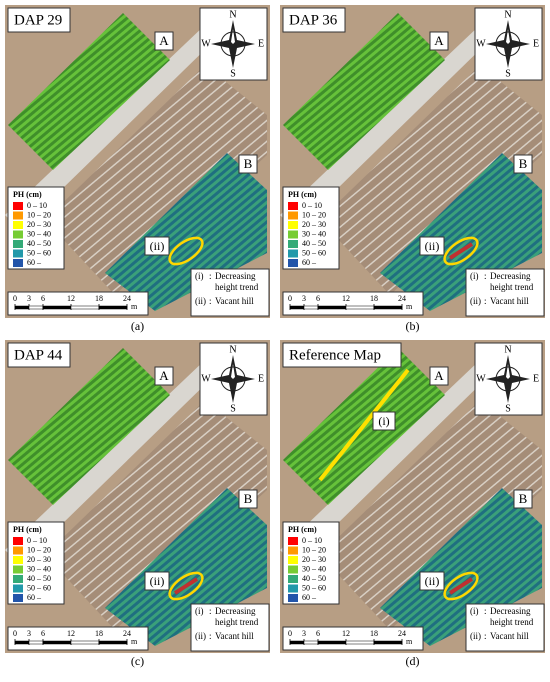 Image resolution: width=550 pixels, height=682 pixels. What do you see at coordinates (235, 276) in the screenshot?
I see `note-text: Decreasing` at bounding box center [235, 276].